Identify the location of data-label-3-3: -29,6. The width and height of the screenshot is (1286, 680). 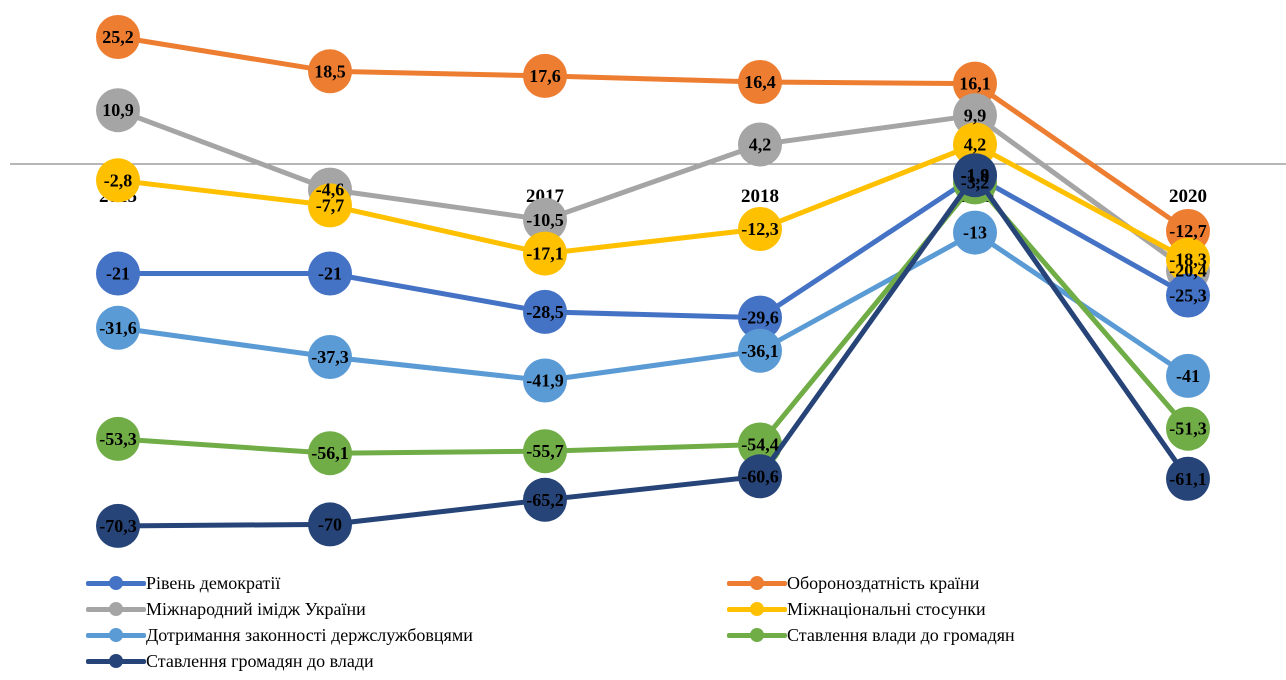
(760, 318).